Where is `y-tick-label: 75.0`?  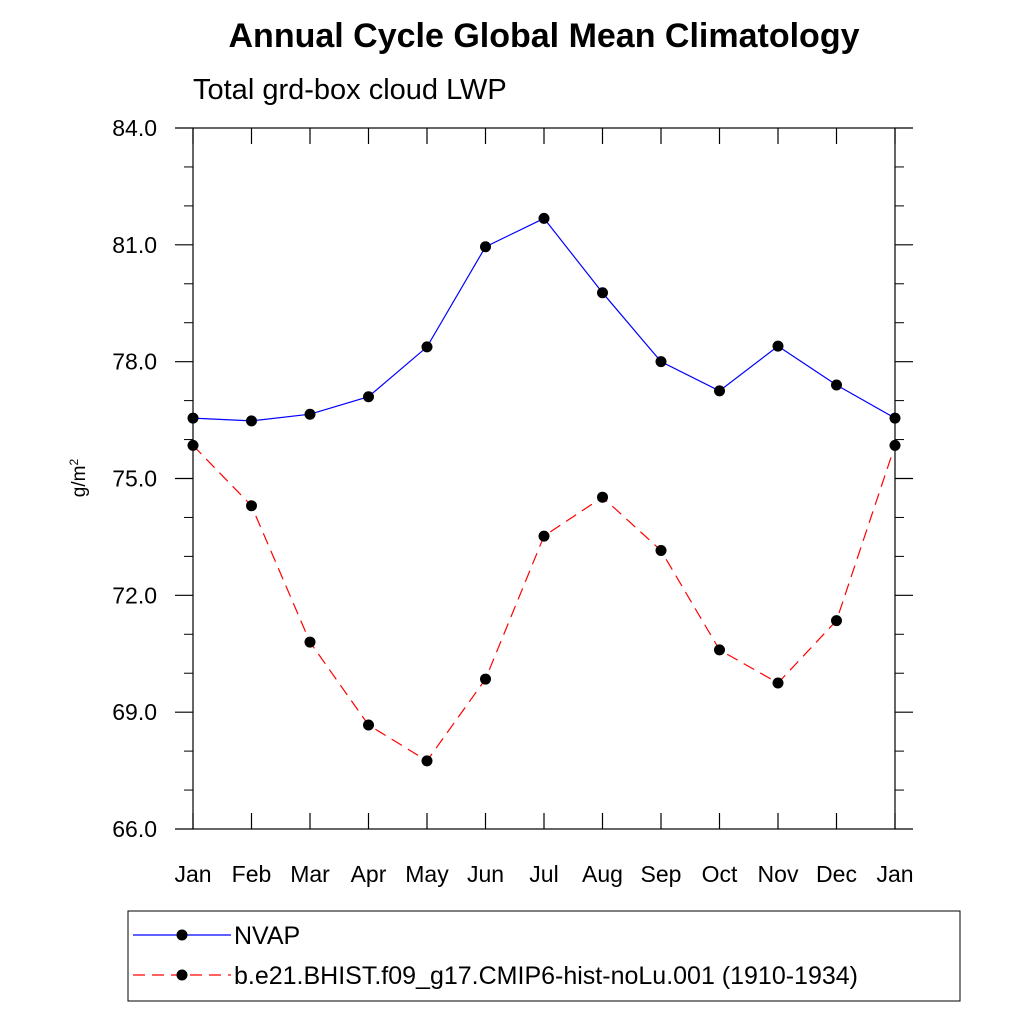
y-tick-label: 75.0 is located at coordinates (134, 479).